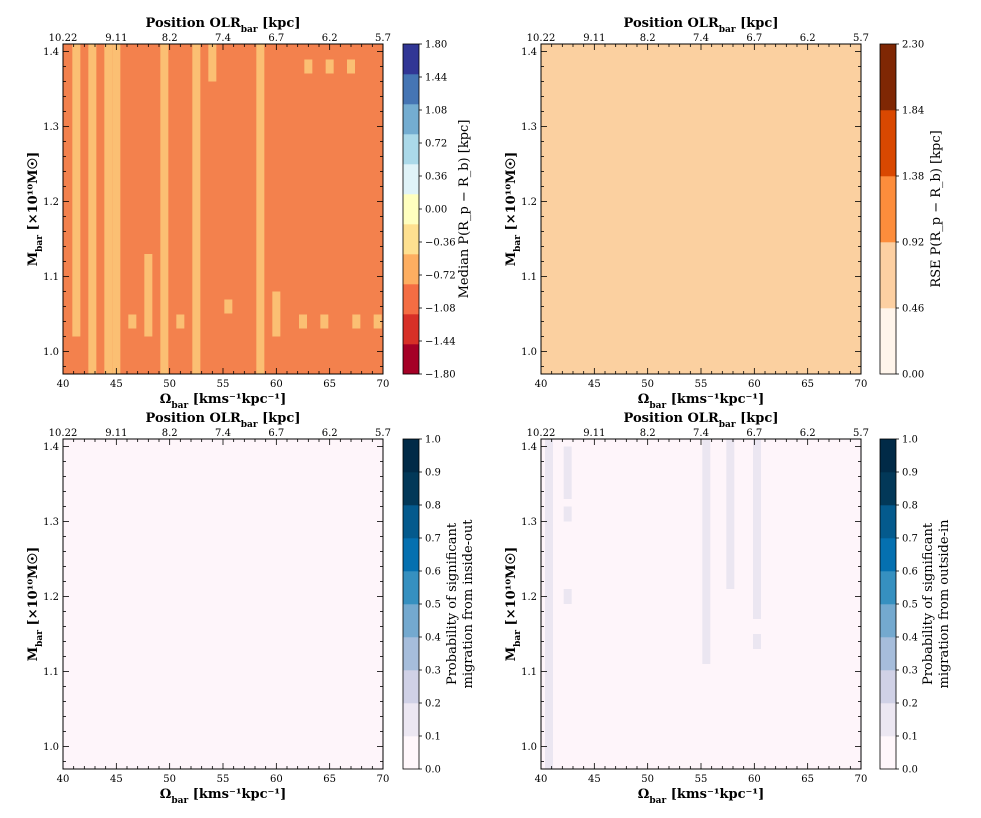  Describe the element at coordinates (910, 473) in the screenshot. I see `colorbar-tick-label: 0.9` at that location.